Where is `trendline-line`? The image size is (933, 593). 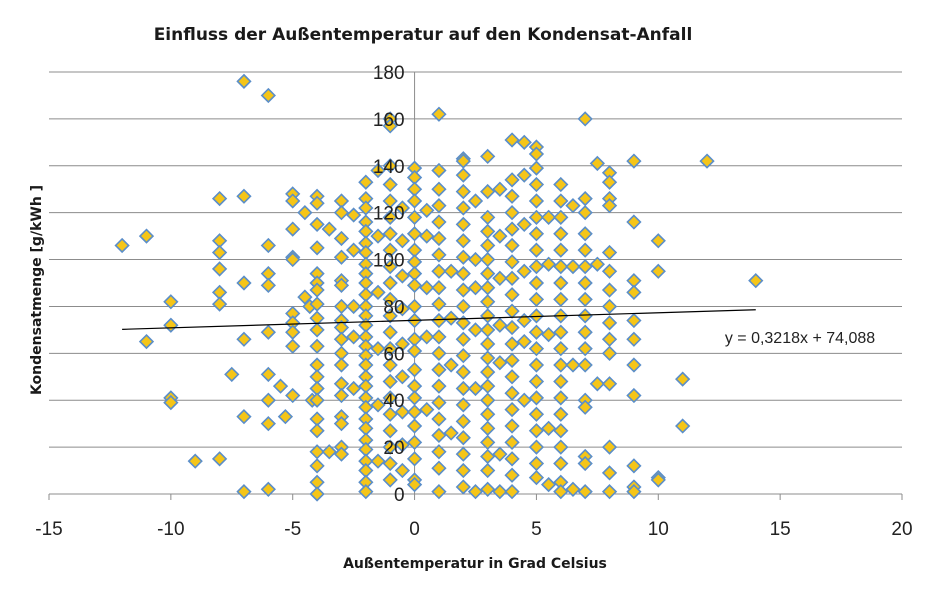 trendline-line is located at coordinates (439, 319).